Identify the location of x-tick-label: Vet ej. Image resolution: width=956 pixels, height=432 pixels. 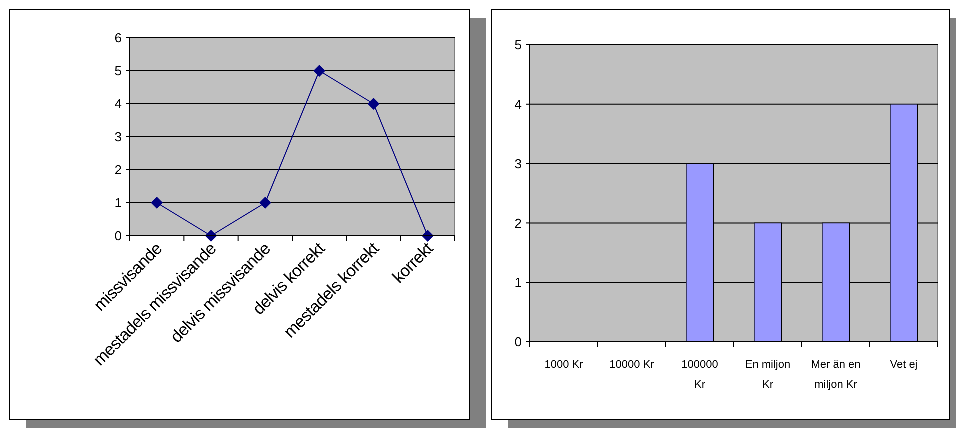
(904, 365).